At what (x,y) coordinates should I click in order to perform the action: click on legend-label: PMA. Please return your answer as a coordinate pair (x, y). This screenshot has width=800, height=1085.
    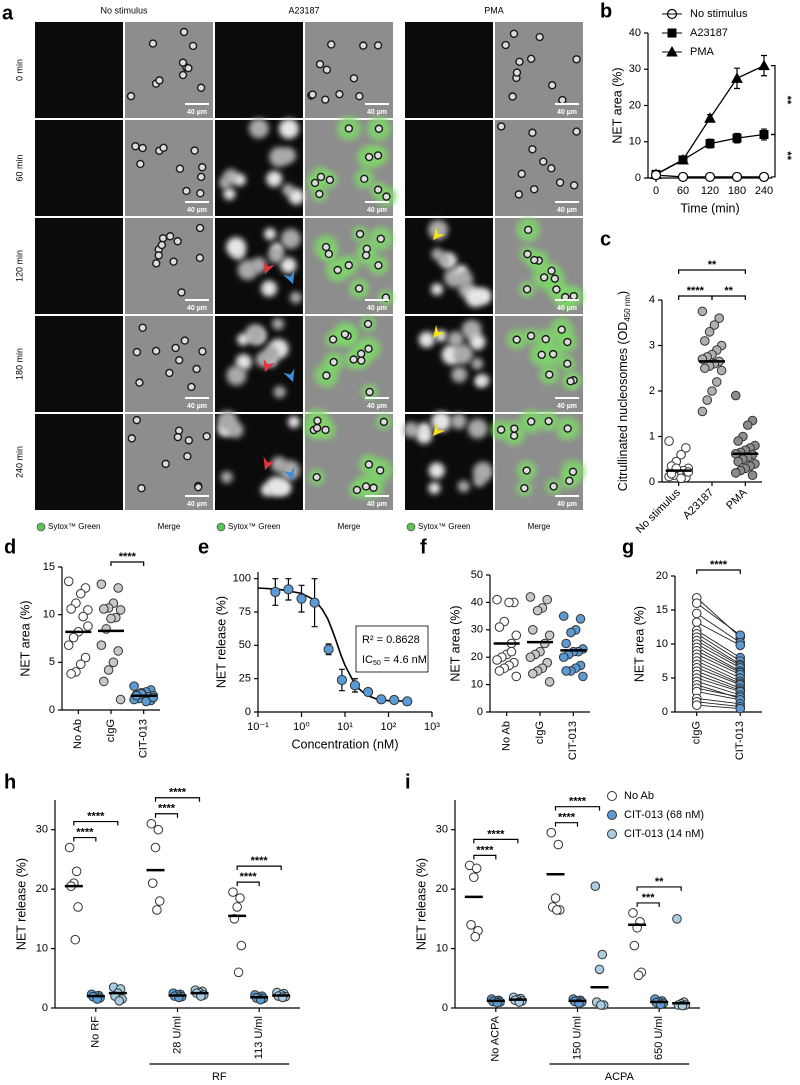
    Looking at the image, I should click on (702, 52).